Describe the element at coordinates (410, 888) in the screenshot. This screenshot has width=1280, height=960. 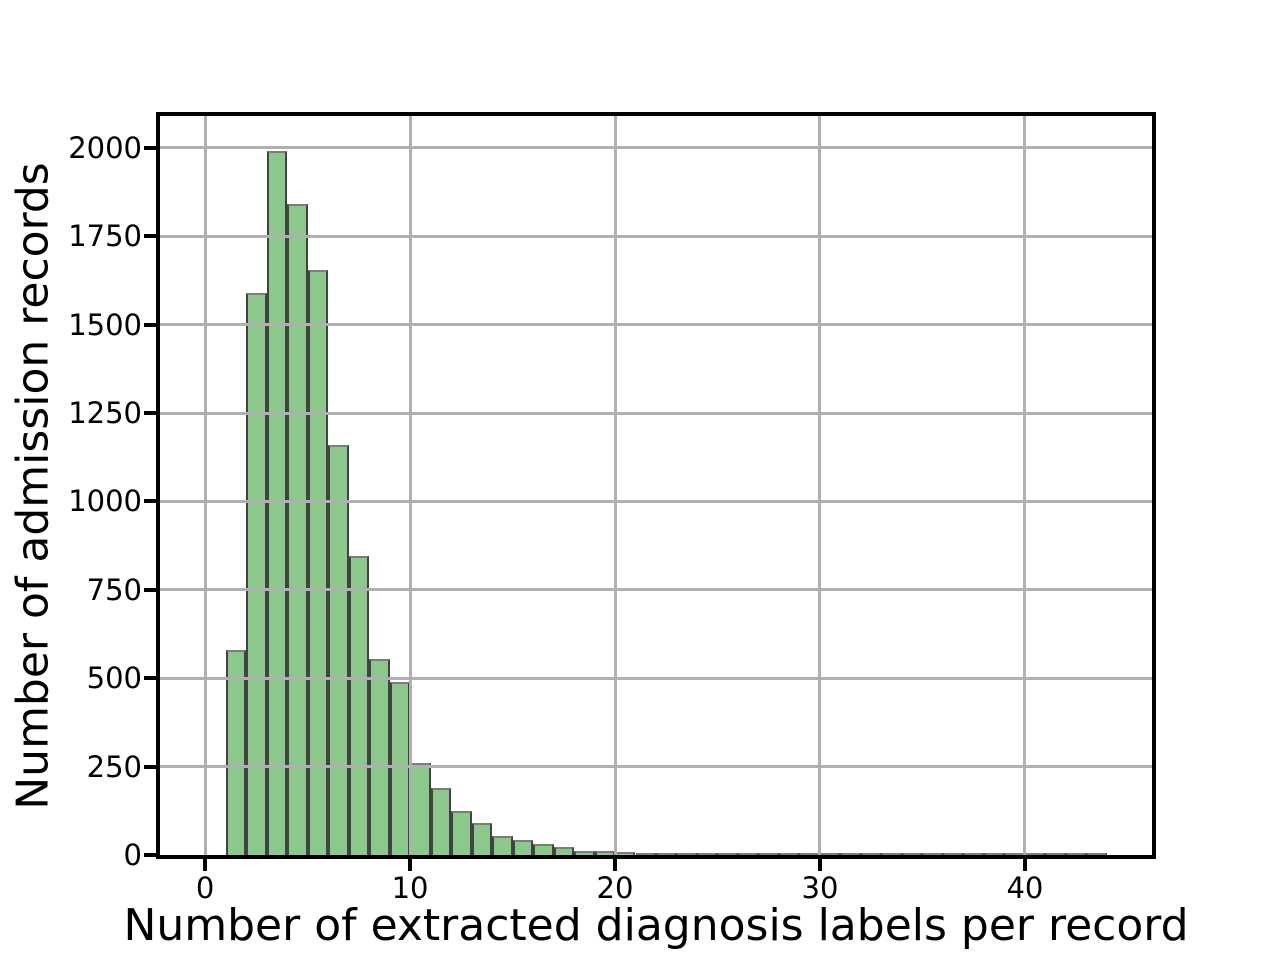
I see `x-tick-label: 10` at that location.